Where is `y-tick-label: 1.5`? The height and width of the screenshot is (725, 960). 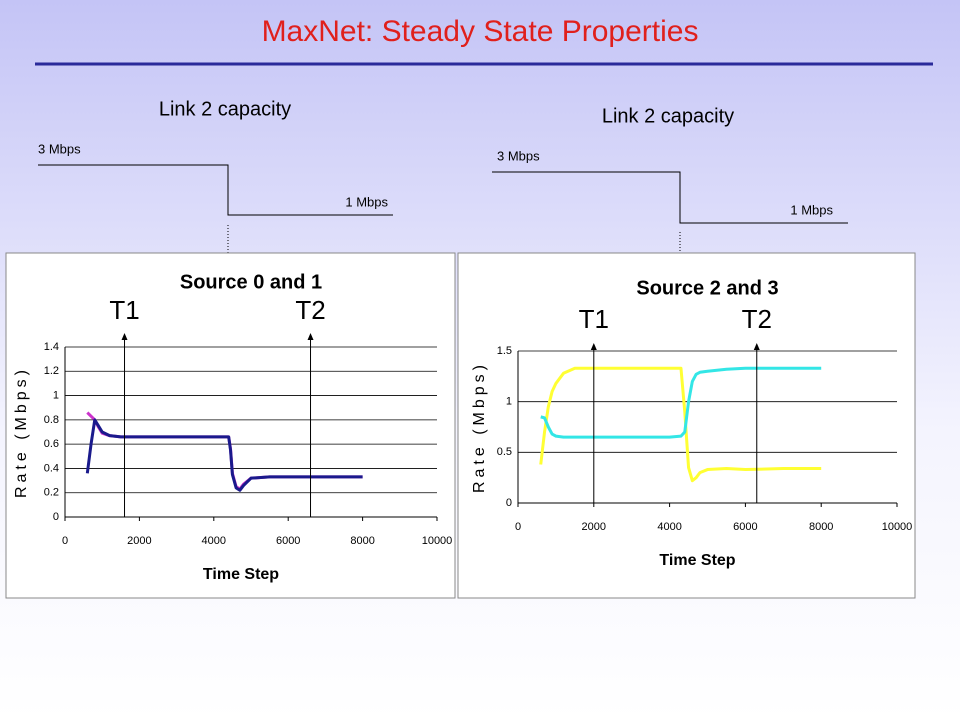
y-tick-label: 1.5 is located at coordinates (504, 351).